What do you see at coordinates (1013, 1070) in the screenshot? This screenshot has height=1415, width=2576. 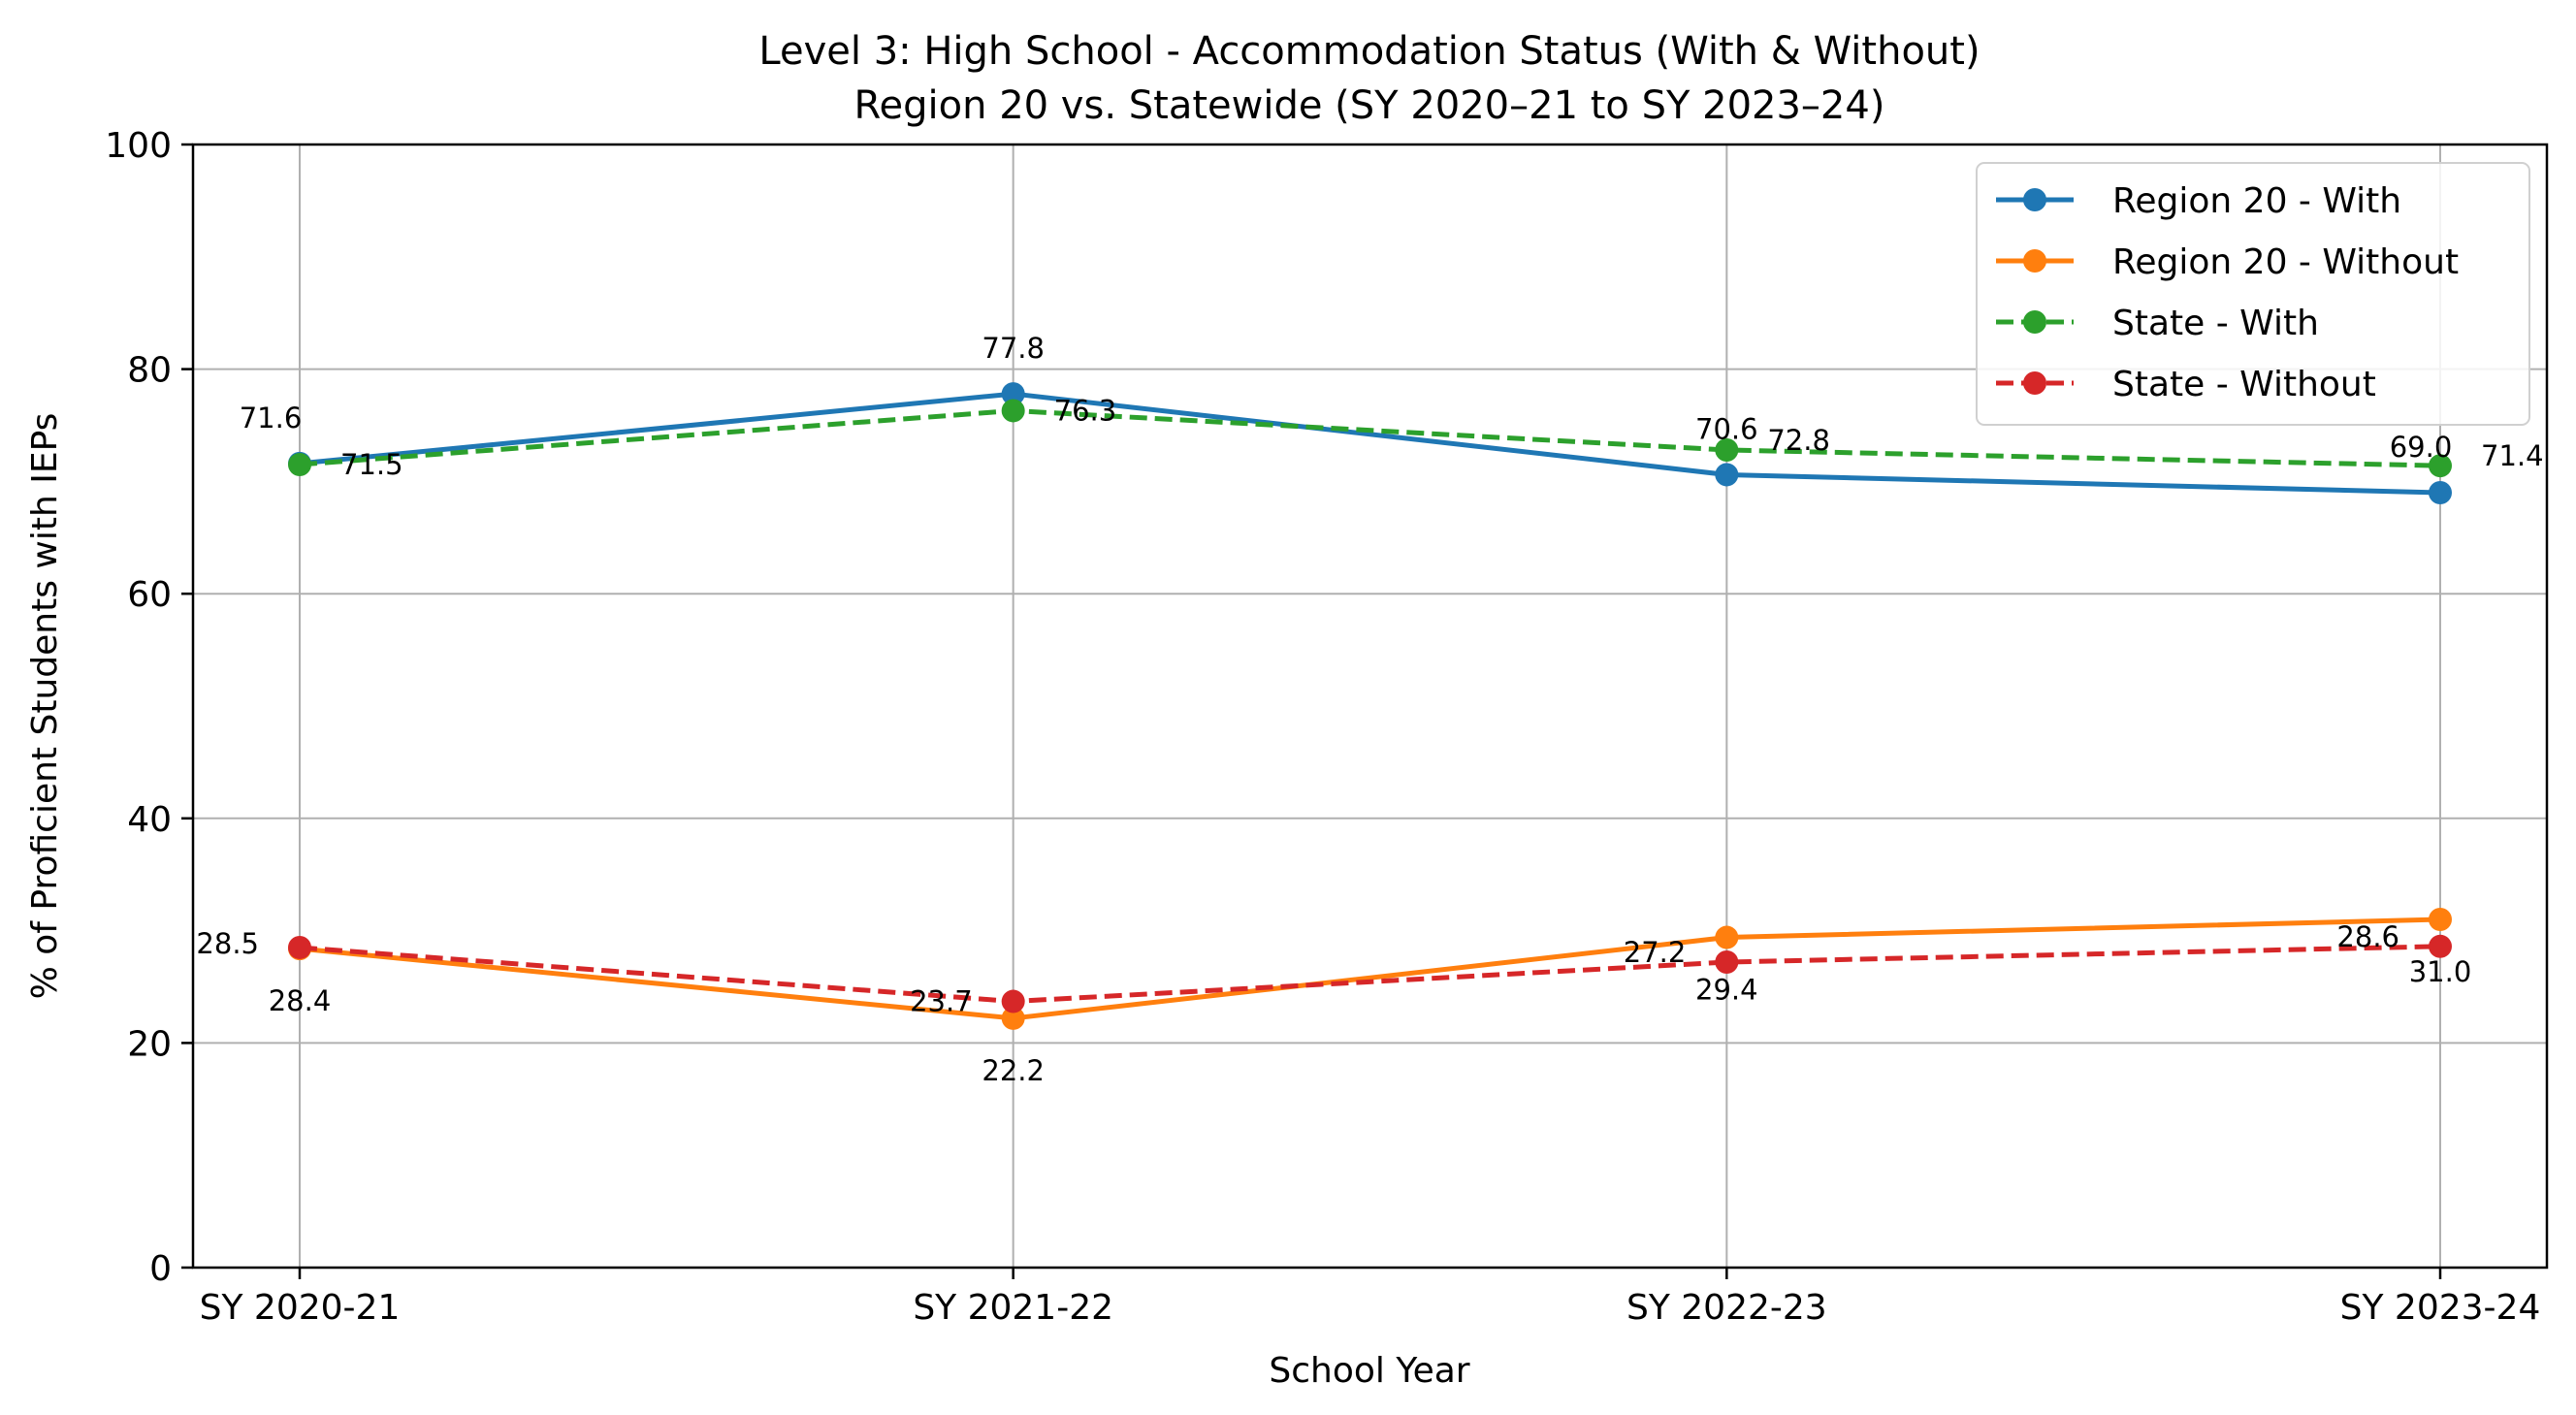 I see `data-label: 22.2` at bounding box center [1013, 1070].